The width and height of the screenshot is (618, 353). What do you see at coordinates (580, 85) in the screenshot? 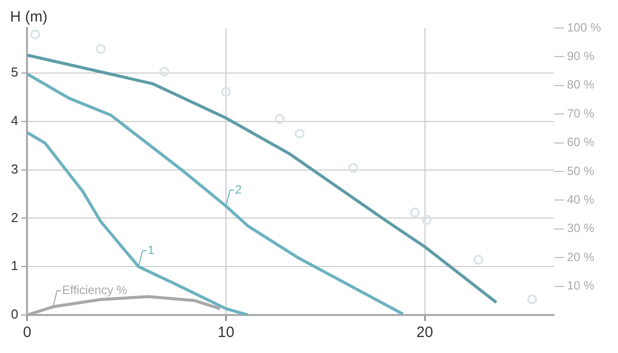
I see `y2-tick-label: 80 %` at bounding box center [580, 85].